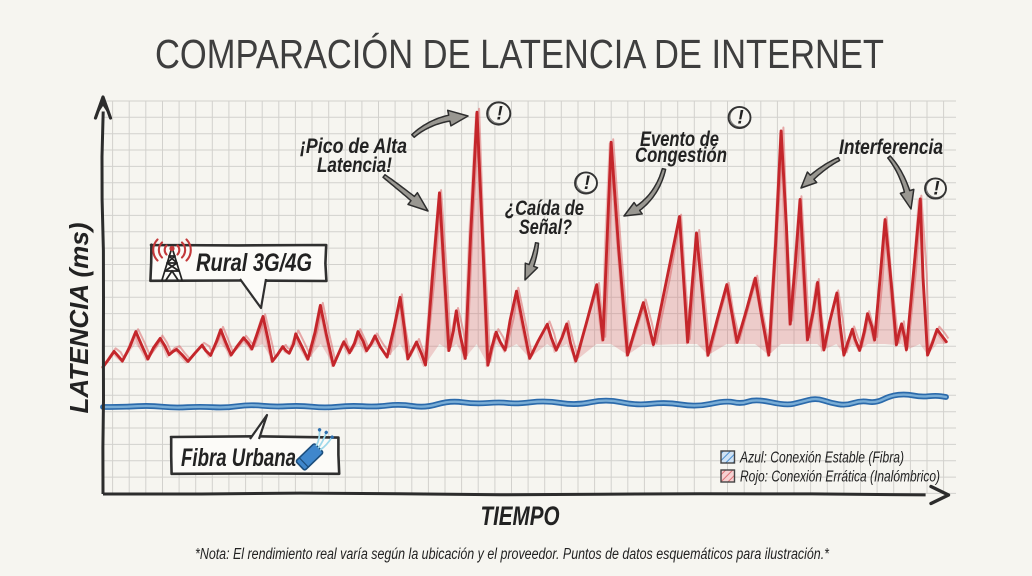  What do you see at coordinates (840, 477) in the screenshot?
I see `svg-text:Rojo: Conexión Errática (Inaló: Rojo: Conexión Errática (Inalómbrico)` at bounding box center [840, 477].